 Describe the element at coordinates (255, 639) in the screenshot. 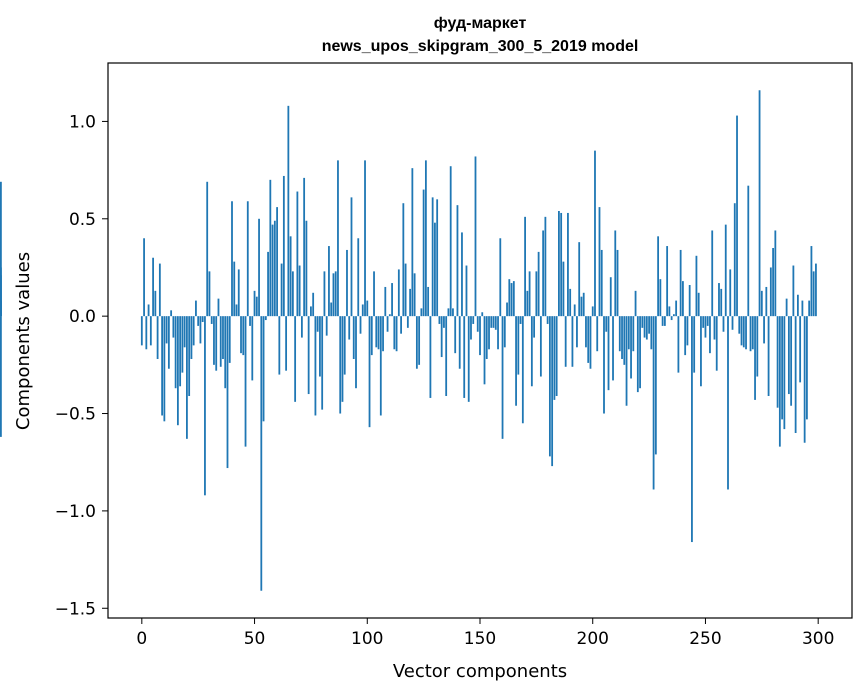

I see `x-tick-label: 50` at that location.